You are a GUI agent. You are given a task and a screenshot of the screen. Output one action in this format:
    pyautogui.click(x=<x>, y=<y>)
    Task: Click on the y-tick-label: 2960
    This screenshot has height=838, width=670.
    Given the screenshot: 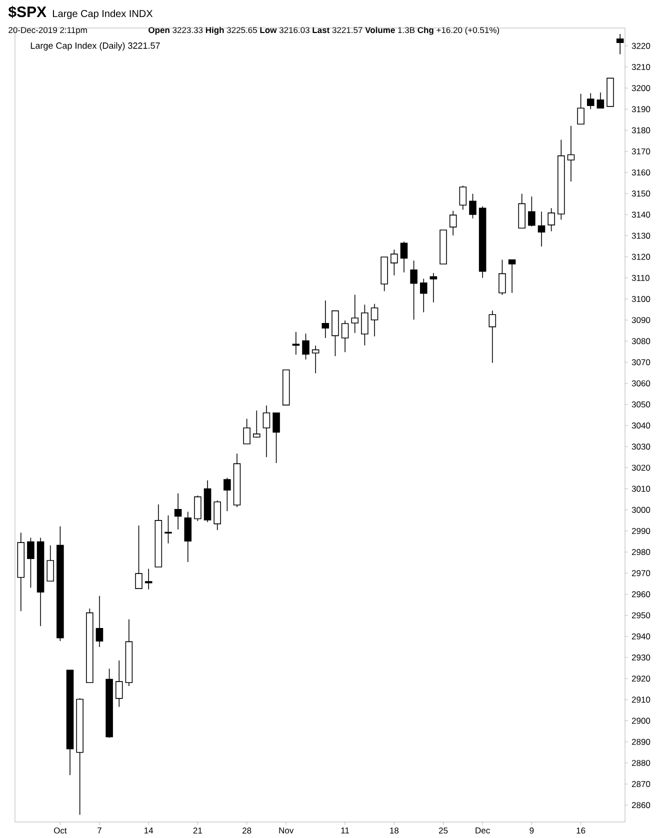 What is the action you would take?
    pyautogui.click(x=641, y=594)
    